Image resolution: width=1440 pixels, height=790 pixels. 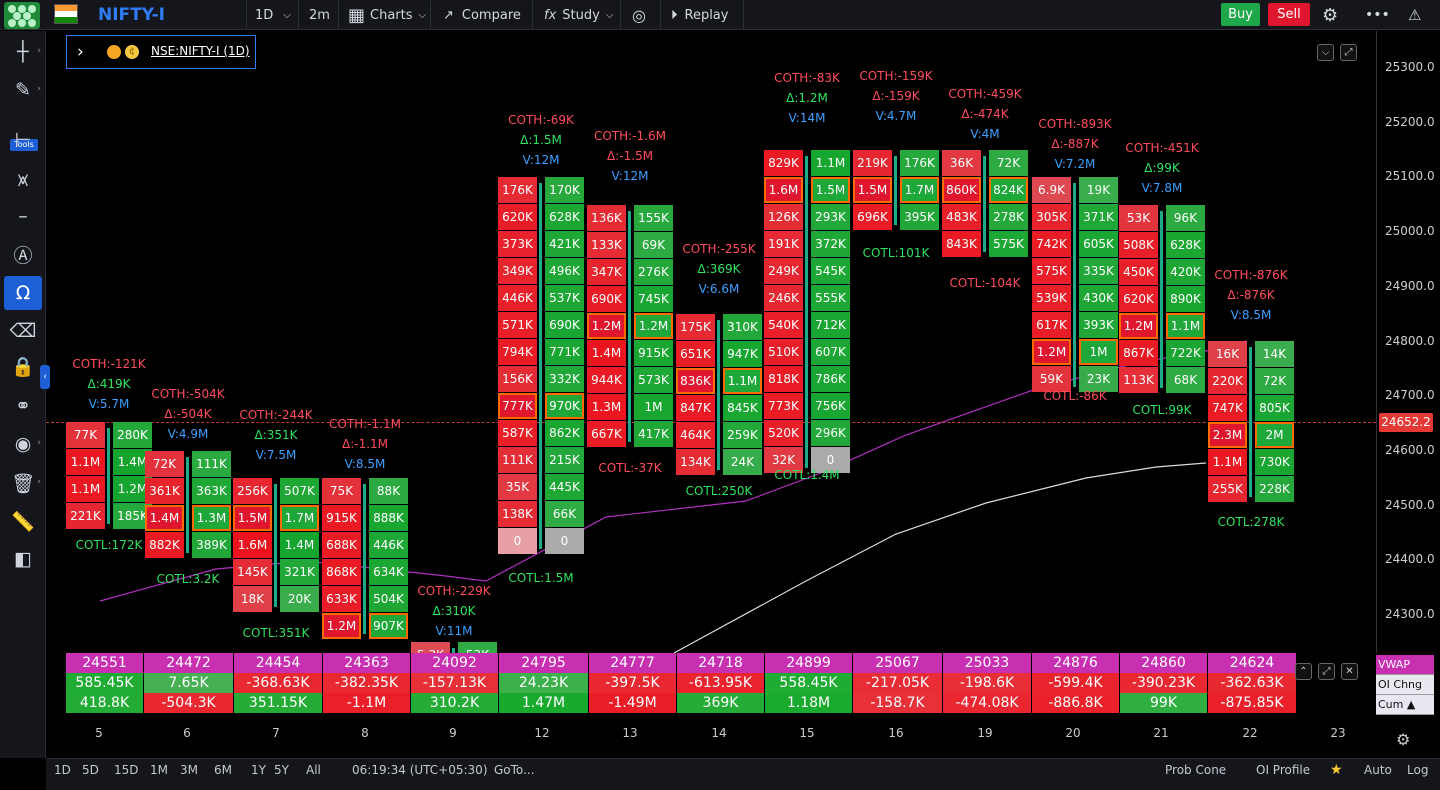 I want to click on bid-volume-cell: 617K, so click(x=1051, y=325).